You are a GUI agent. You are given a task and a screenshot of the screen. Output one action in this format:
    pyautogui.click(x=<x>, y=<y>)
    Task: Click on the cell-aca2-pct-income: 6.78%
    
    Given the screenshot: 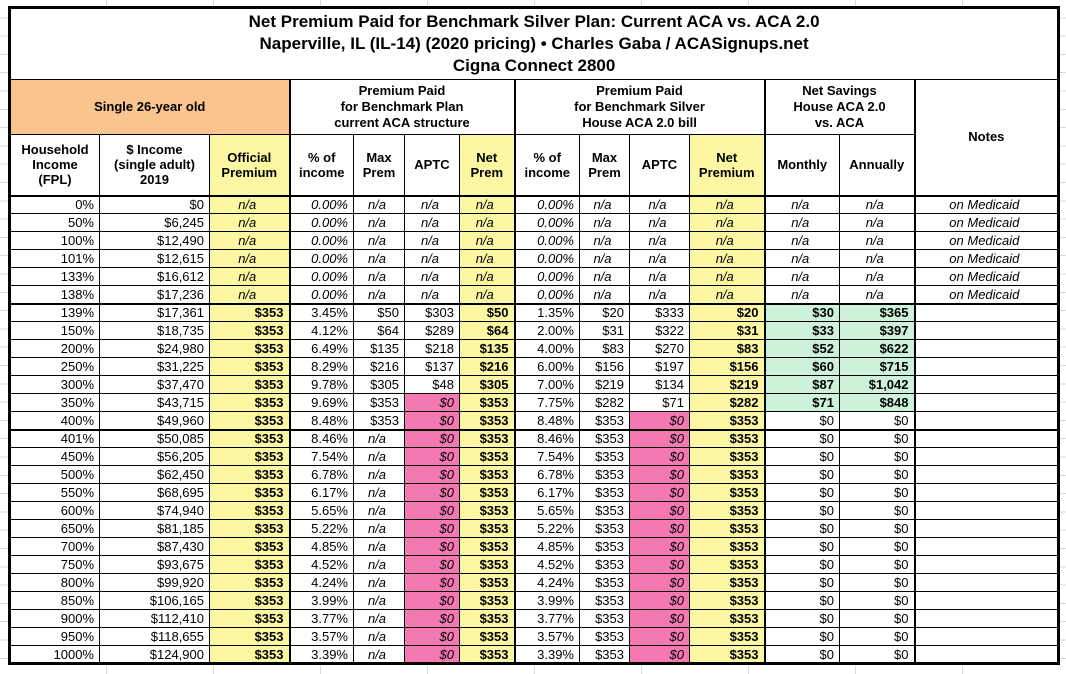 What is the action you would take?
    pyautogui.click(x=546, y=474)
    